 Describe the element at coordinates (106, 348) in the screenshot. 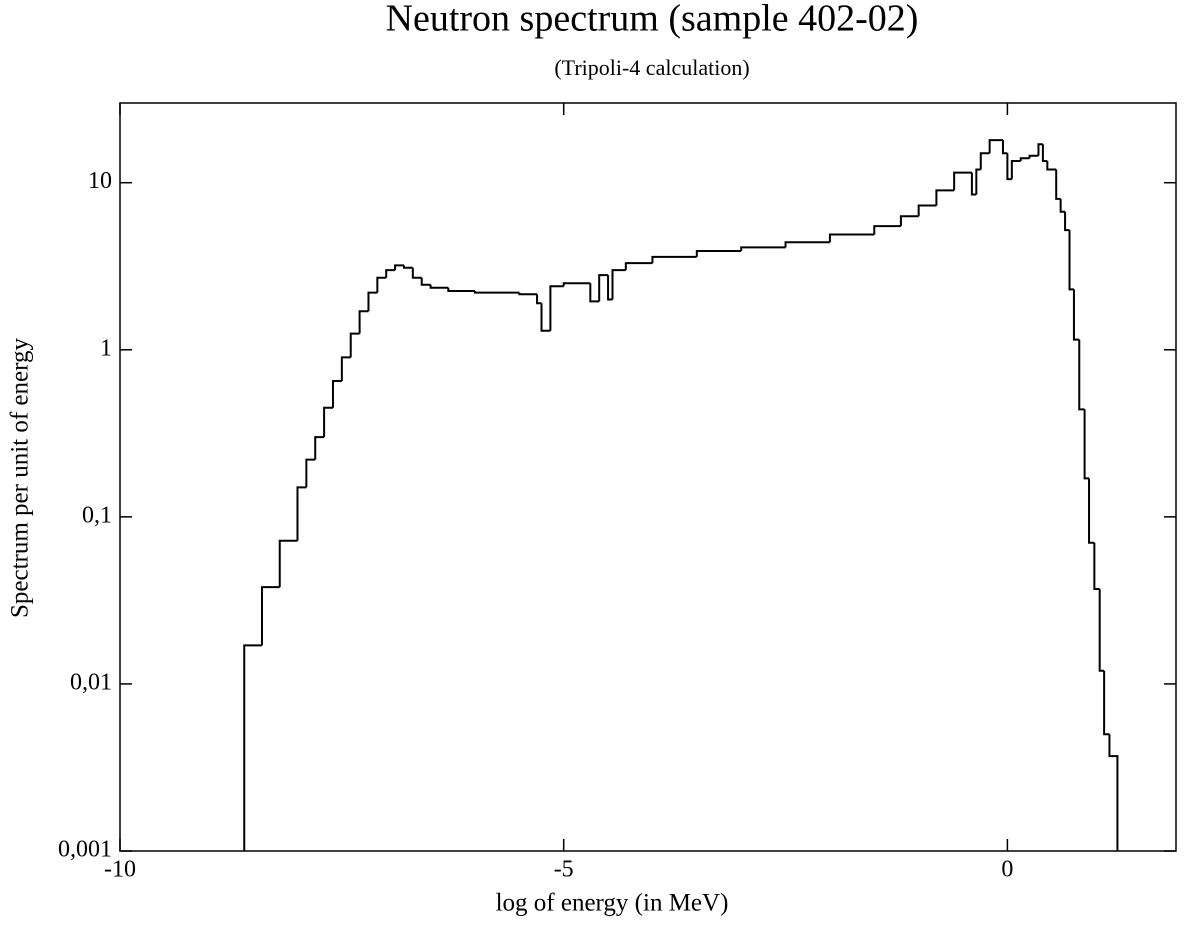

I see `y-tick-label: 1` at that location.